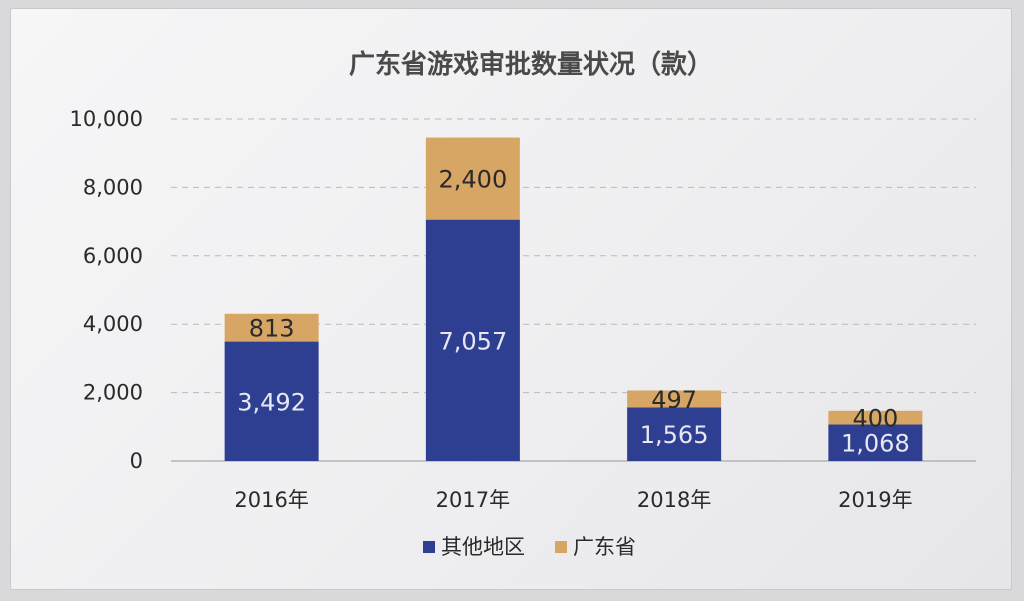 Image resolution: width=1024 pixels, height=601 pixels. Describe the element at coordinates (113, 187) in the screenshot. I see `y-tick-label: 8,000` at that location.